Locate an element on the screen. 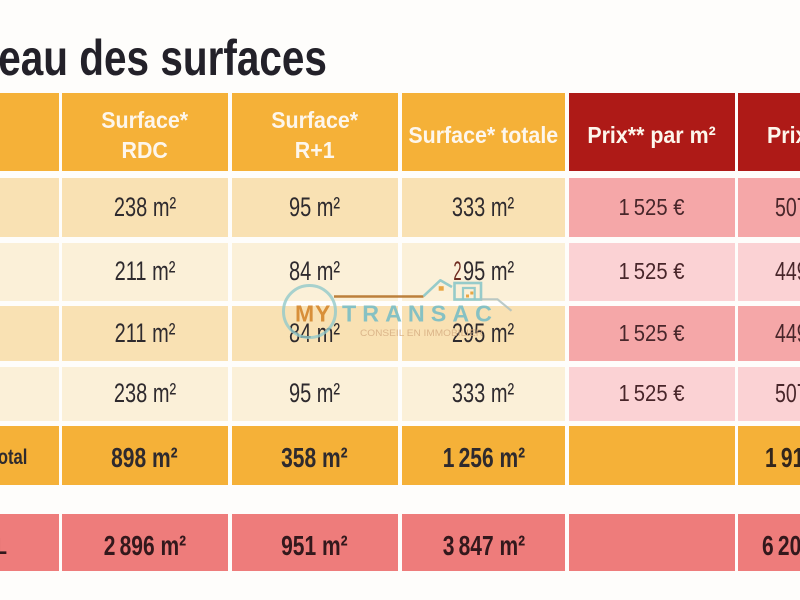 Image resolution: width=800 pixels, height=600 pixels. svg-text: MY is located at coordinates (313, 314).